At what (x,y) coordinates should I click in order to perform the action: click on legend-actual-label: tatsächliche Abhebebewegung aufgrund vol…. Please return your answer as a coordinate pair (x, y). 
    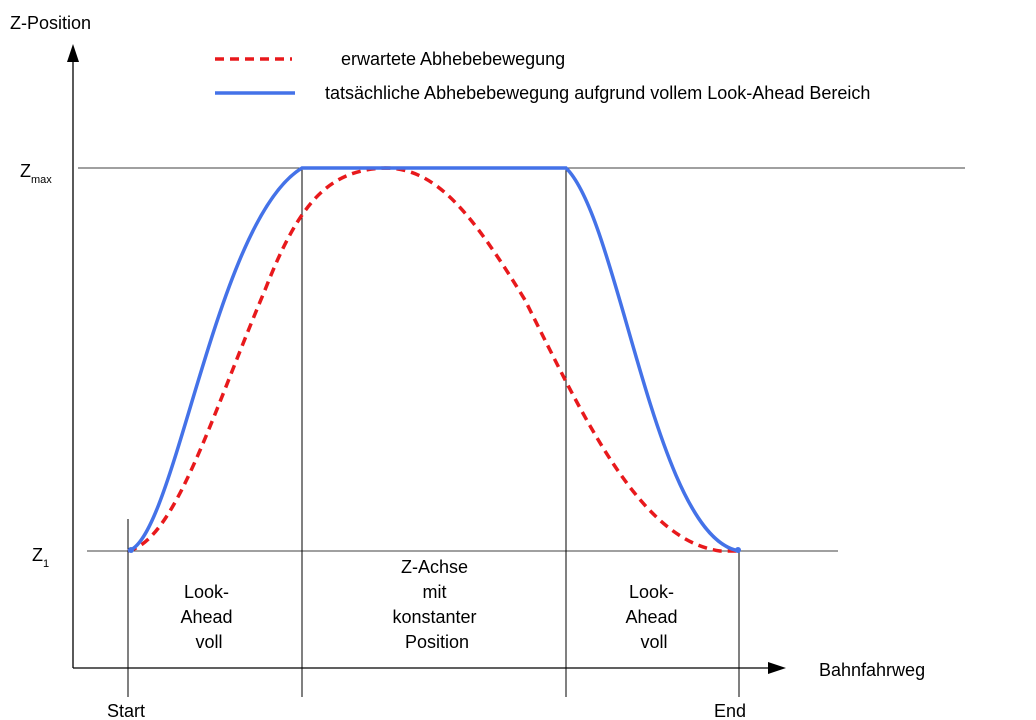
    Looking at the image, I should click on (597, 93).